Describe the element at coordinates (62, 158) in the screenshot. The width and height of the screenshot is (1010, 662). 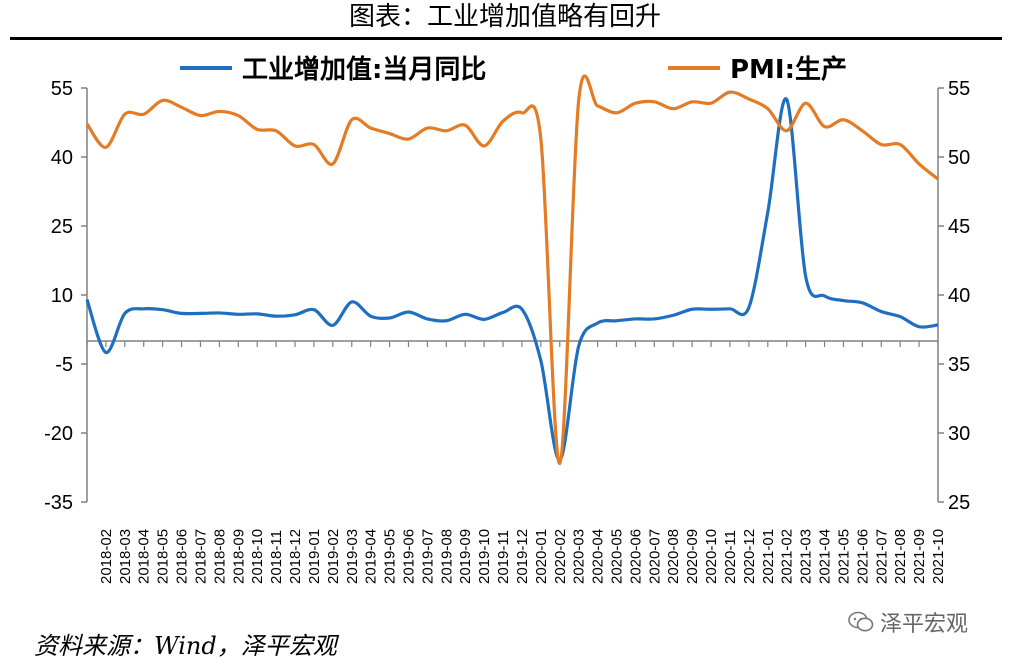
I see `left-tick-label: 40` at that location.